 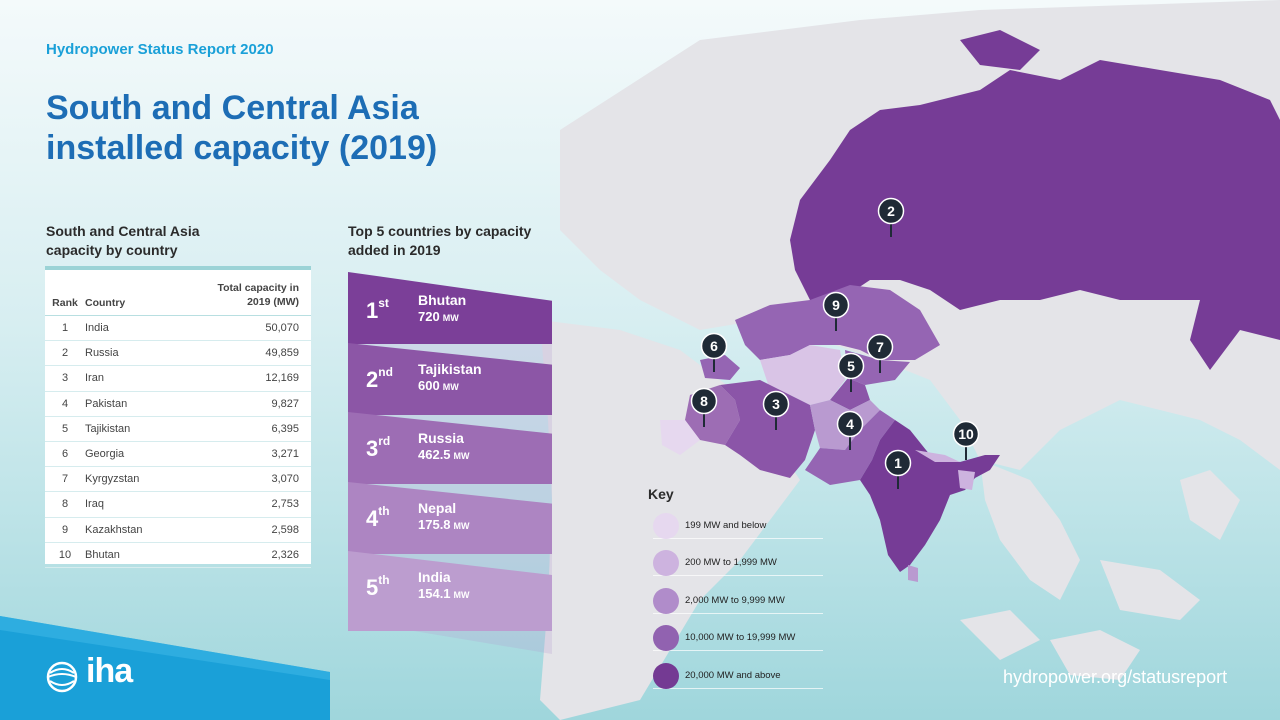 I want to click on top5-rank: 4th, so click(x=378, y=518).